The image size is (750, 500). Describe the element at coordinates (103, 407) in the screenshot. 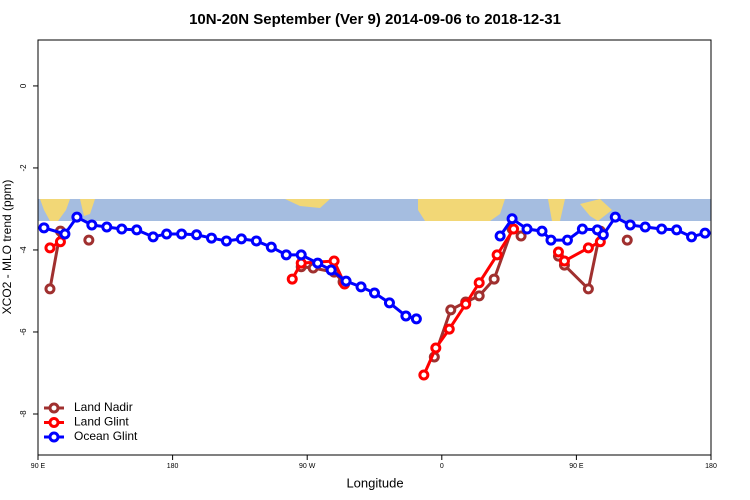

I see `legend-label: Land Nadir` at that location.